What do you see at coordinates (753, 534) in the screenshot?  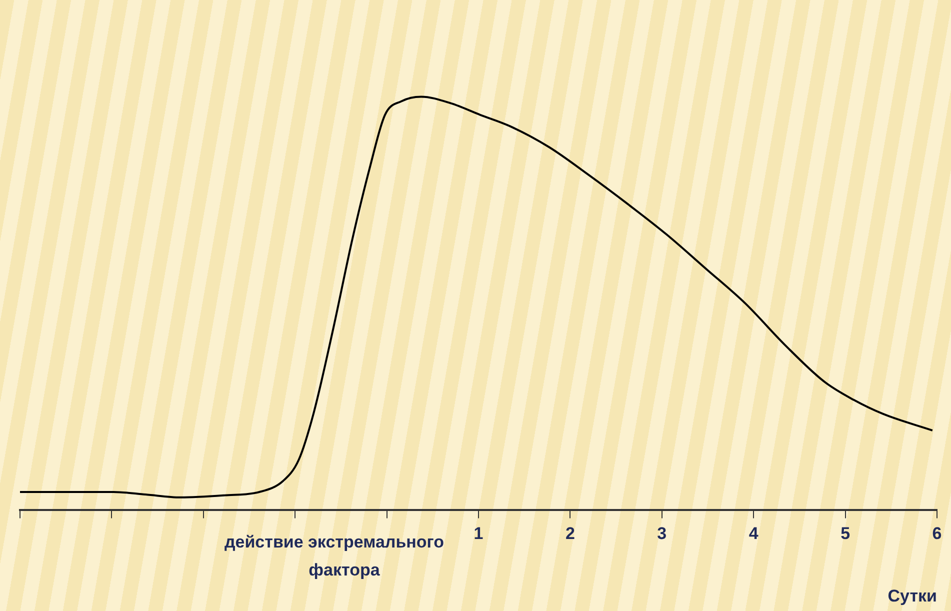 I see `x-tick-label: 4` at bounding box center [753, 534].